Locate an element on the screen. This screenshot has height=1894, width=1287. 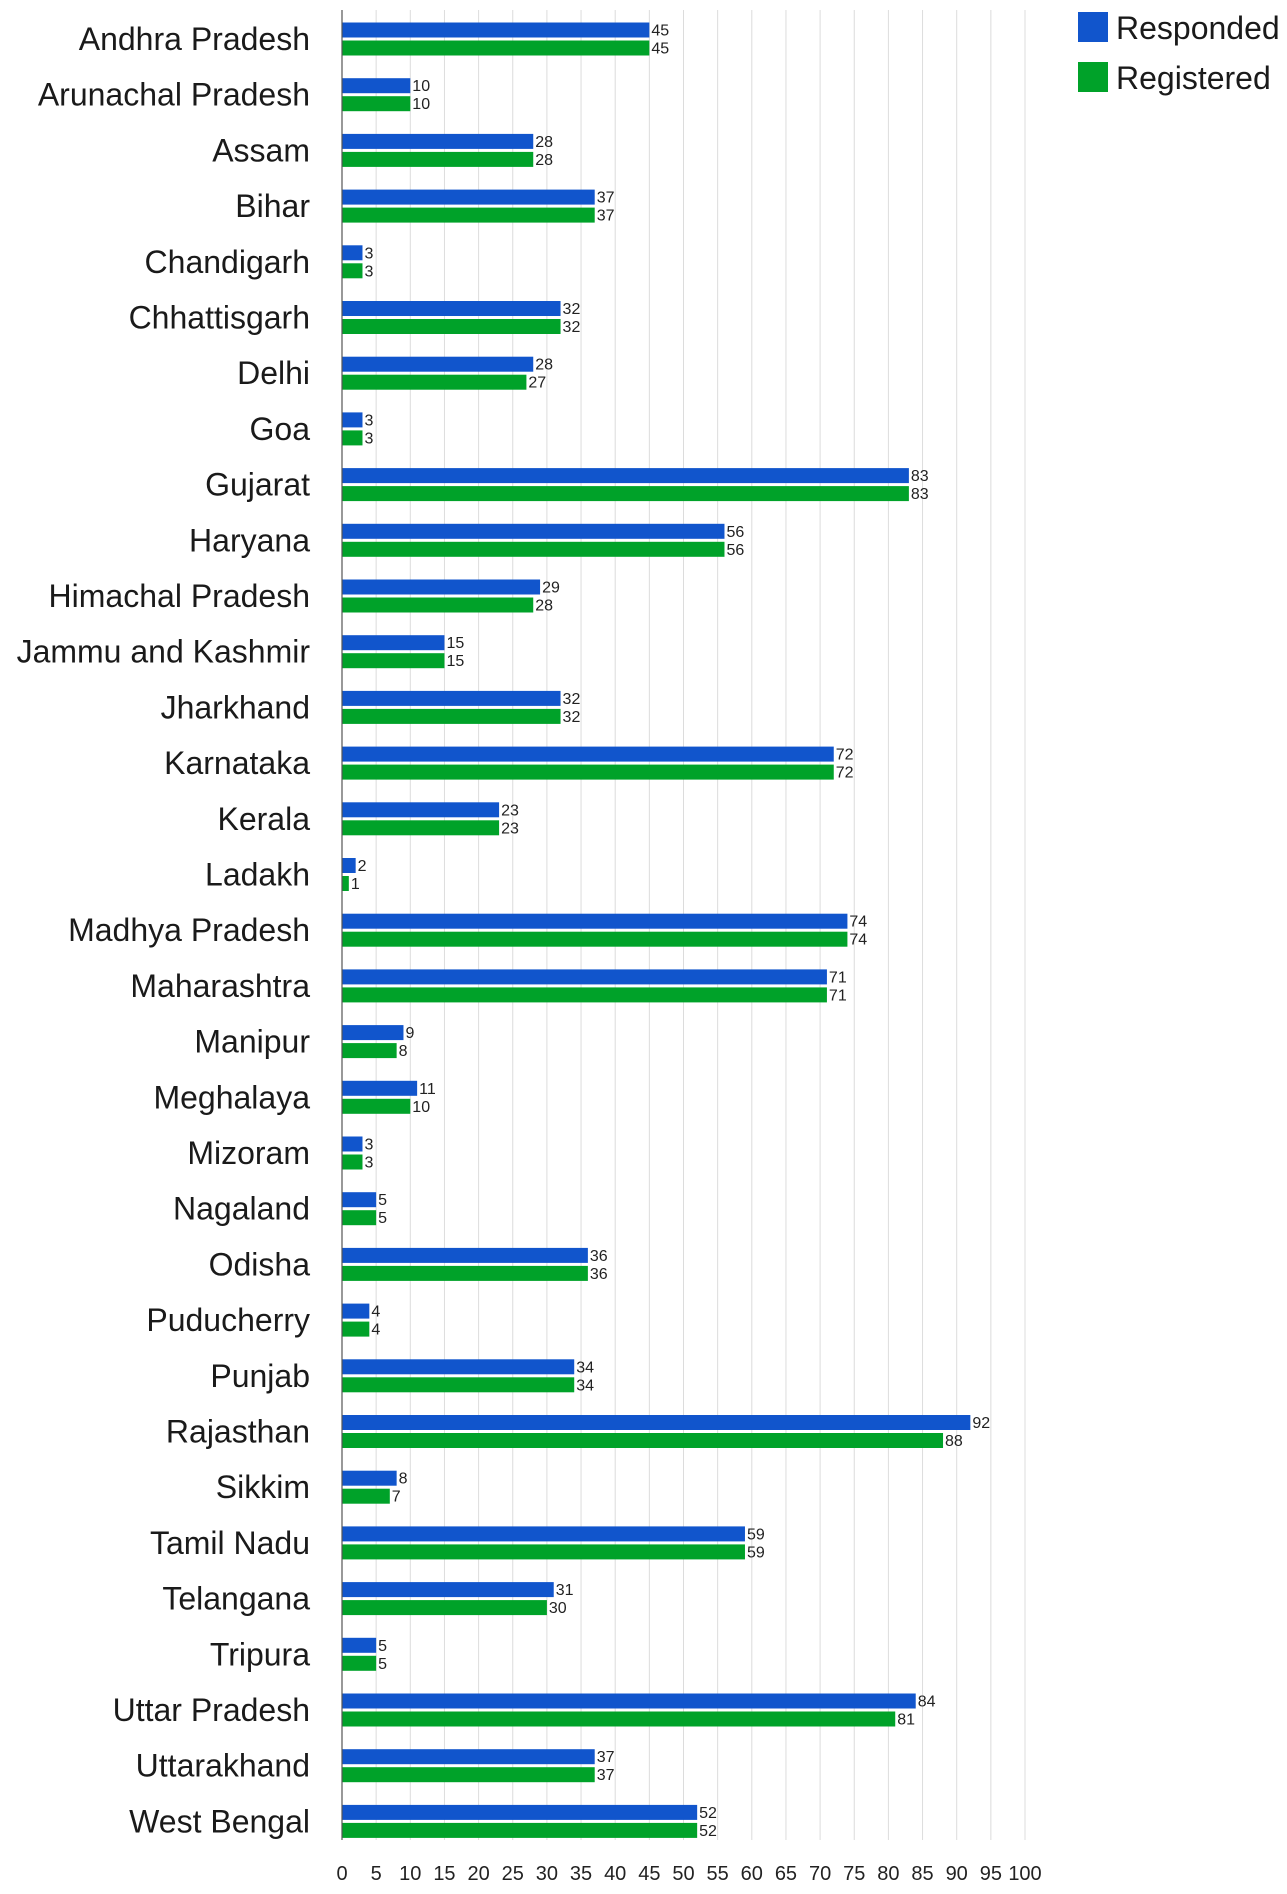
data-label: 2 is located at coordinates (362, 866).